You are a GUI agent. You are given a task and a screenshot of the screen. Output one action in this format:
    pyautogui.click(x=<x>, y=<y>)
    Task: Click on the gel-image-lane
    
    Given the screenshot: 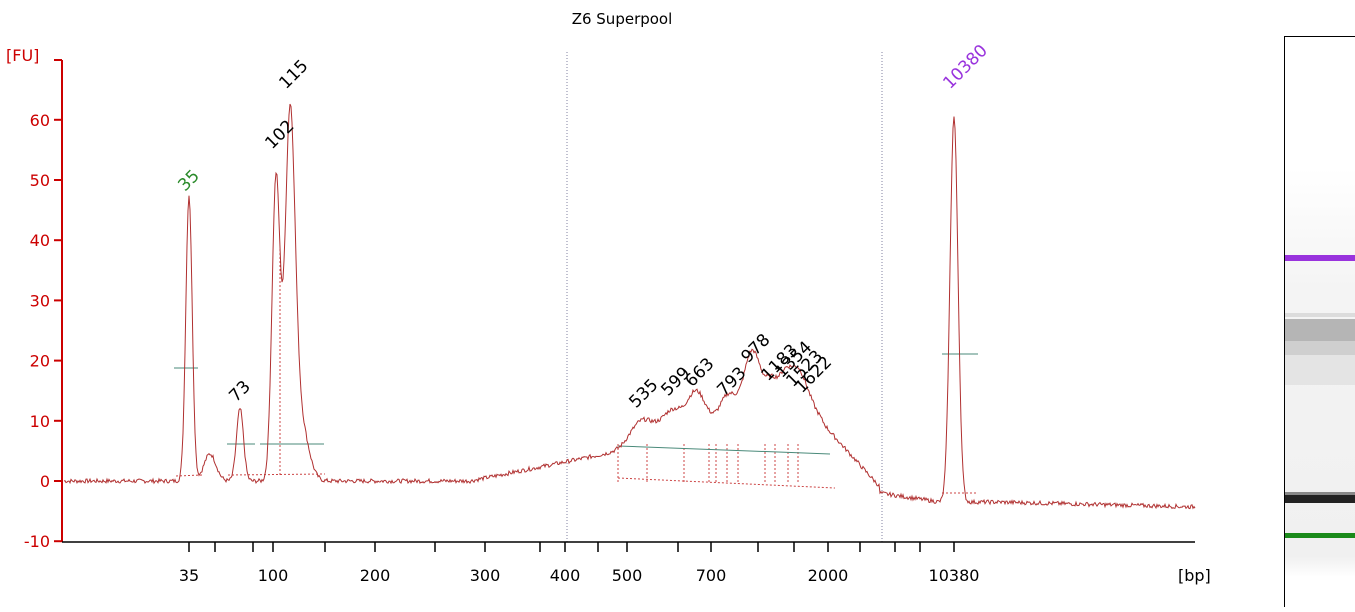 What is the action you would take?
    pyautogui.click(x=1319, y=321)
    